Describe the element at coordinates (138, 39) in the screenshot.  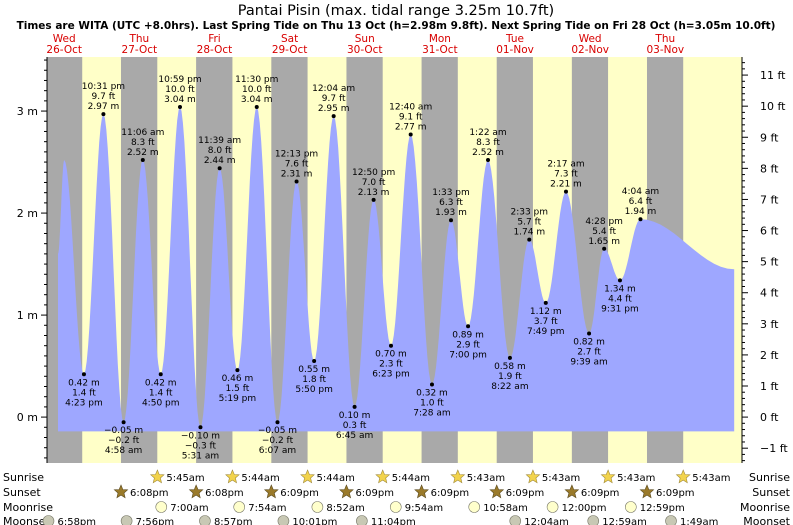
I see `day-weekday-label: Thu` at that location.